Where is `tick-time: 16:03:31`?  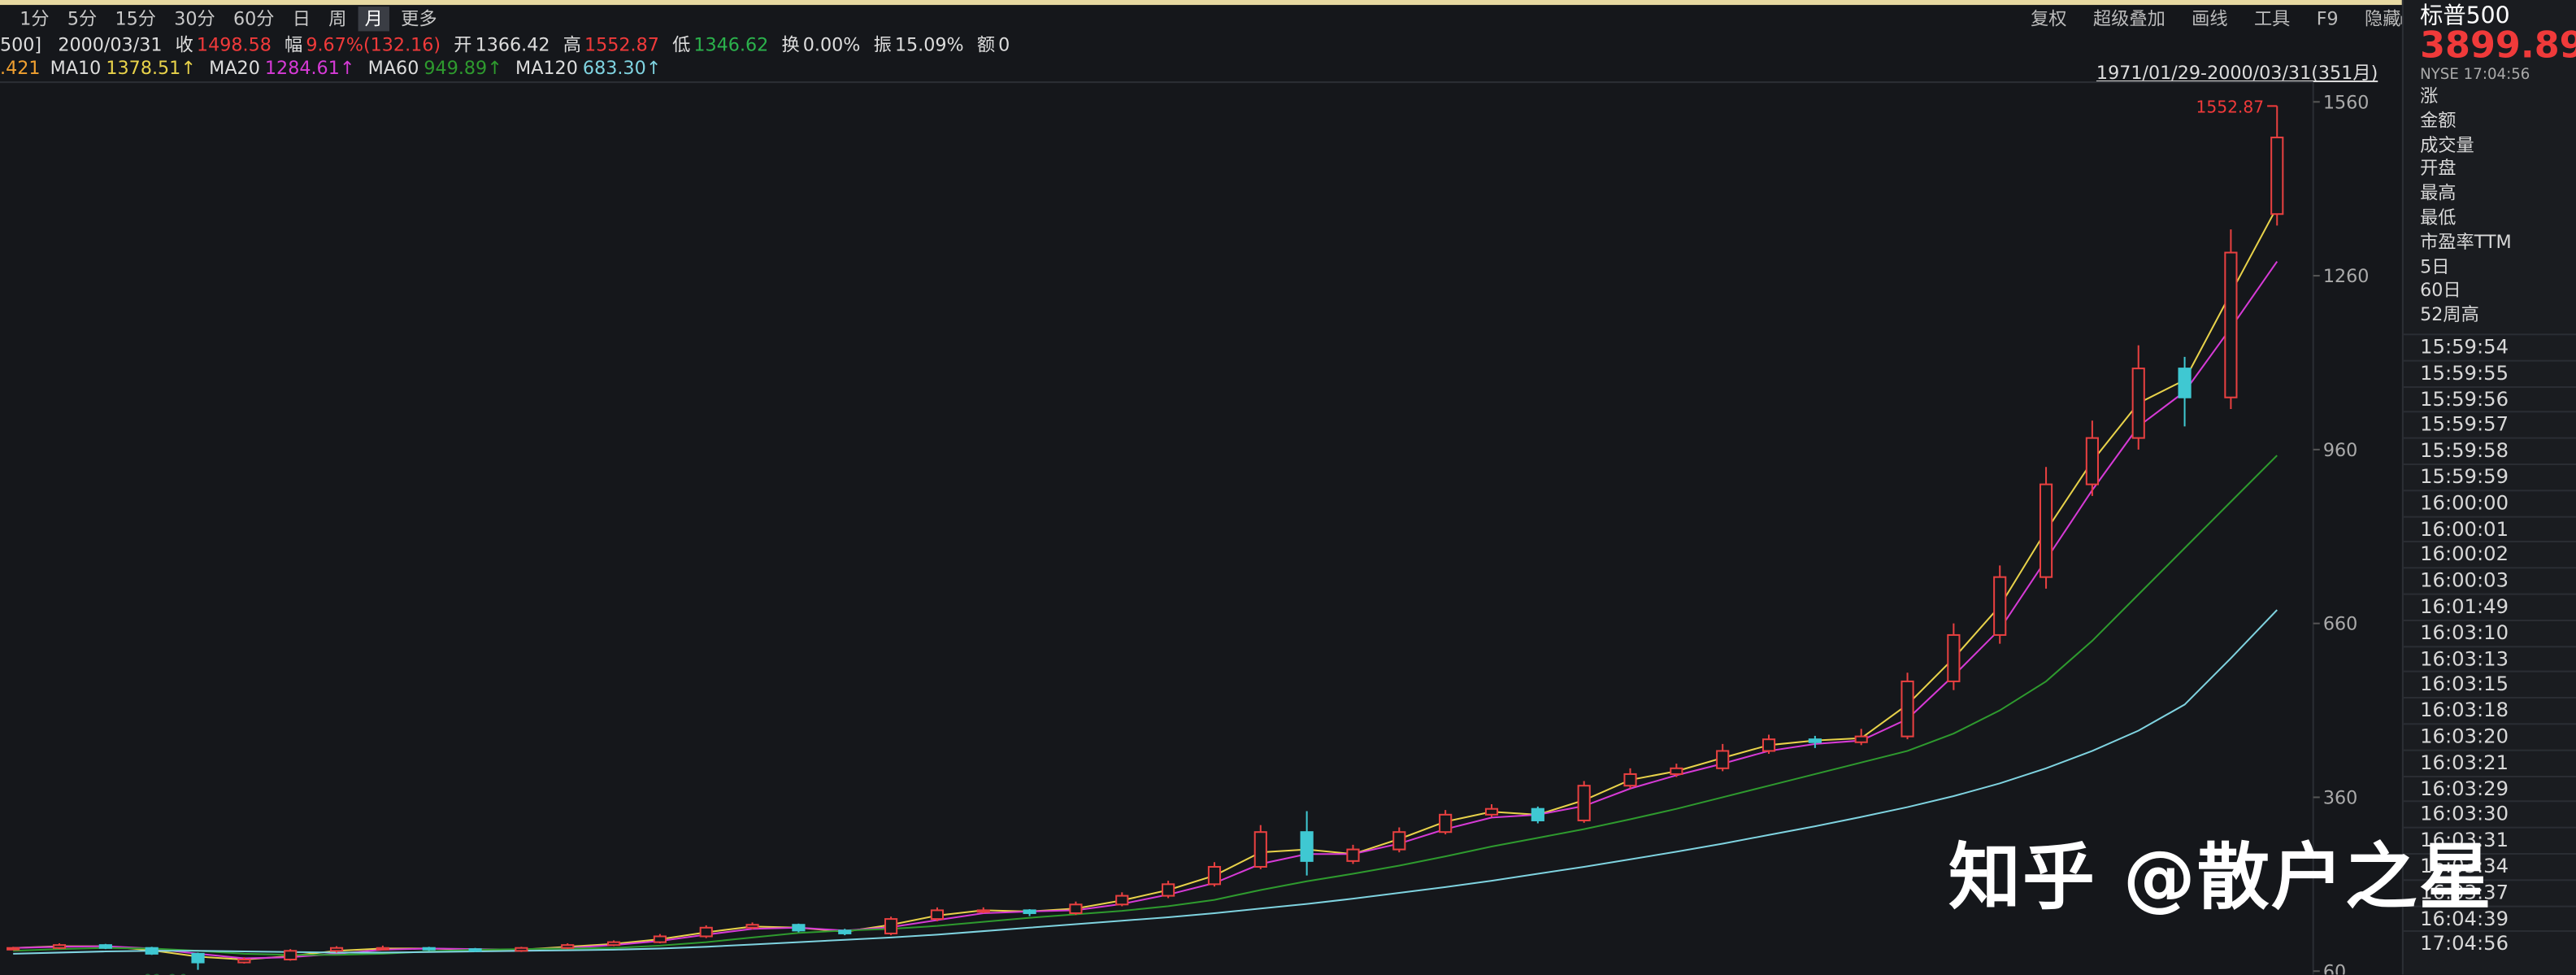 tick-time: 16:03:31 is located at coordinates (2489, 839).